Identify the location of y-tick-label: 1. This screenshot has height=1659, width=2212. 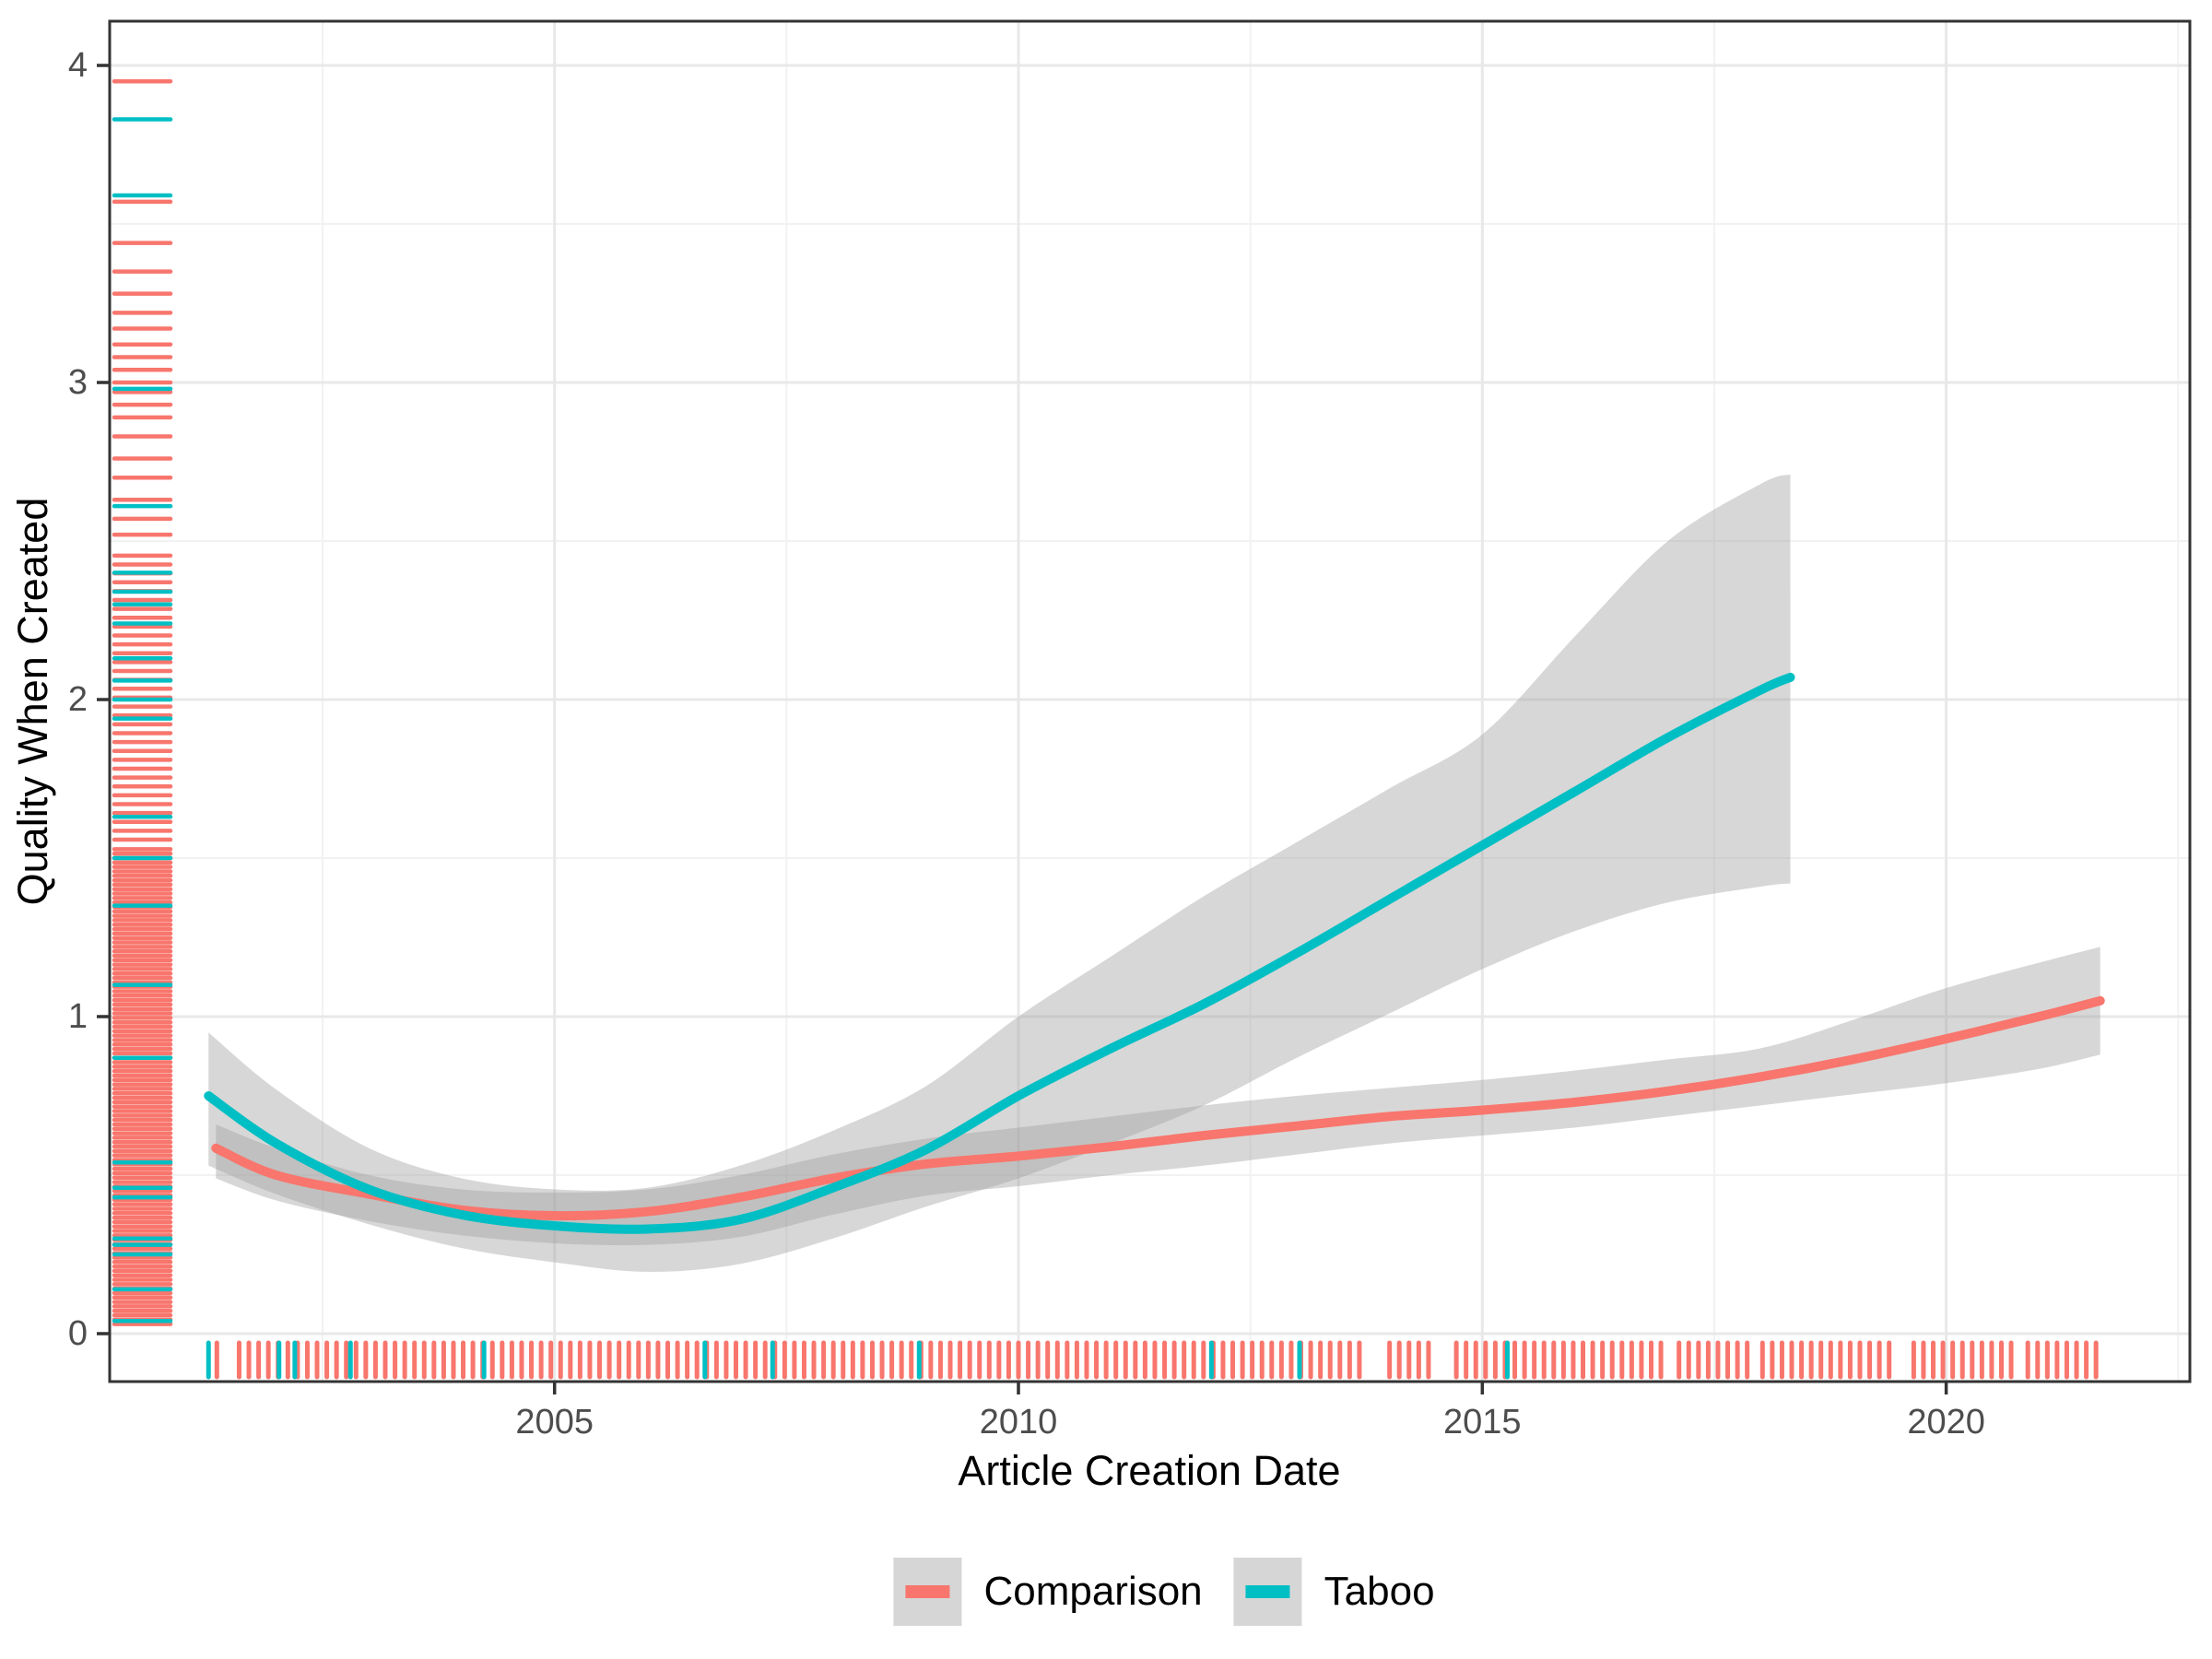
(78, 1016).